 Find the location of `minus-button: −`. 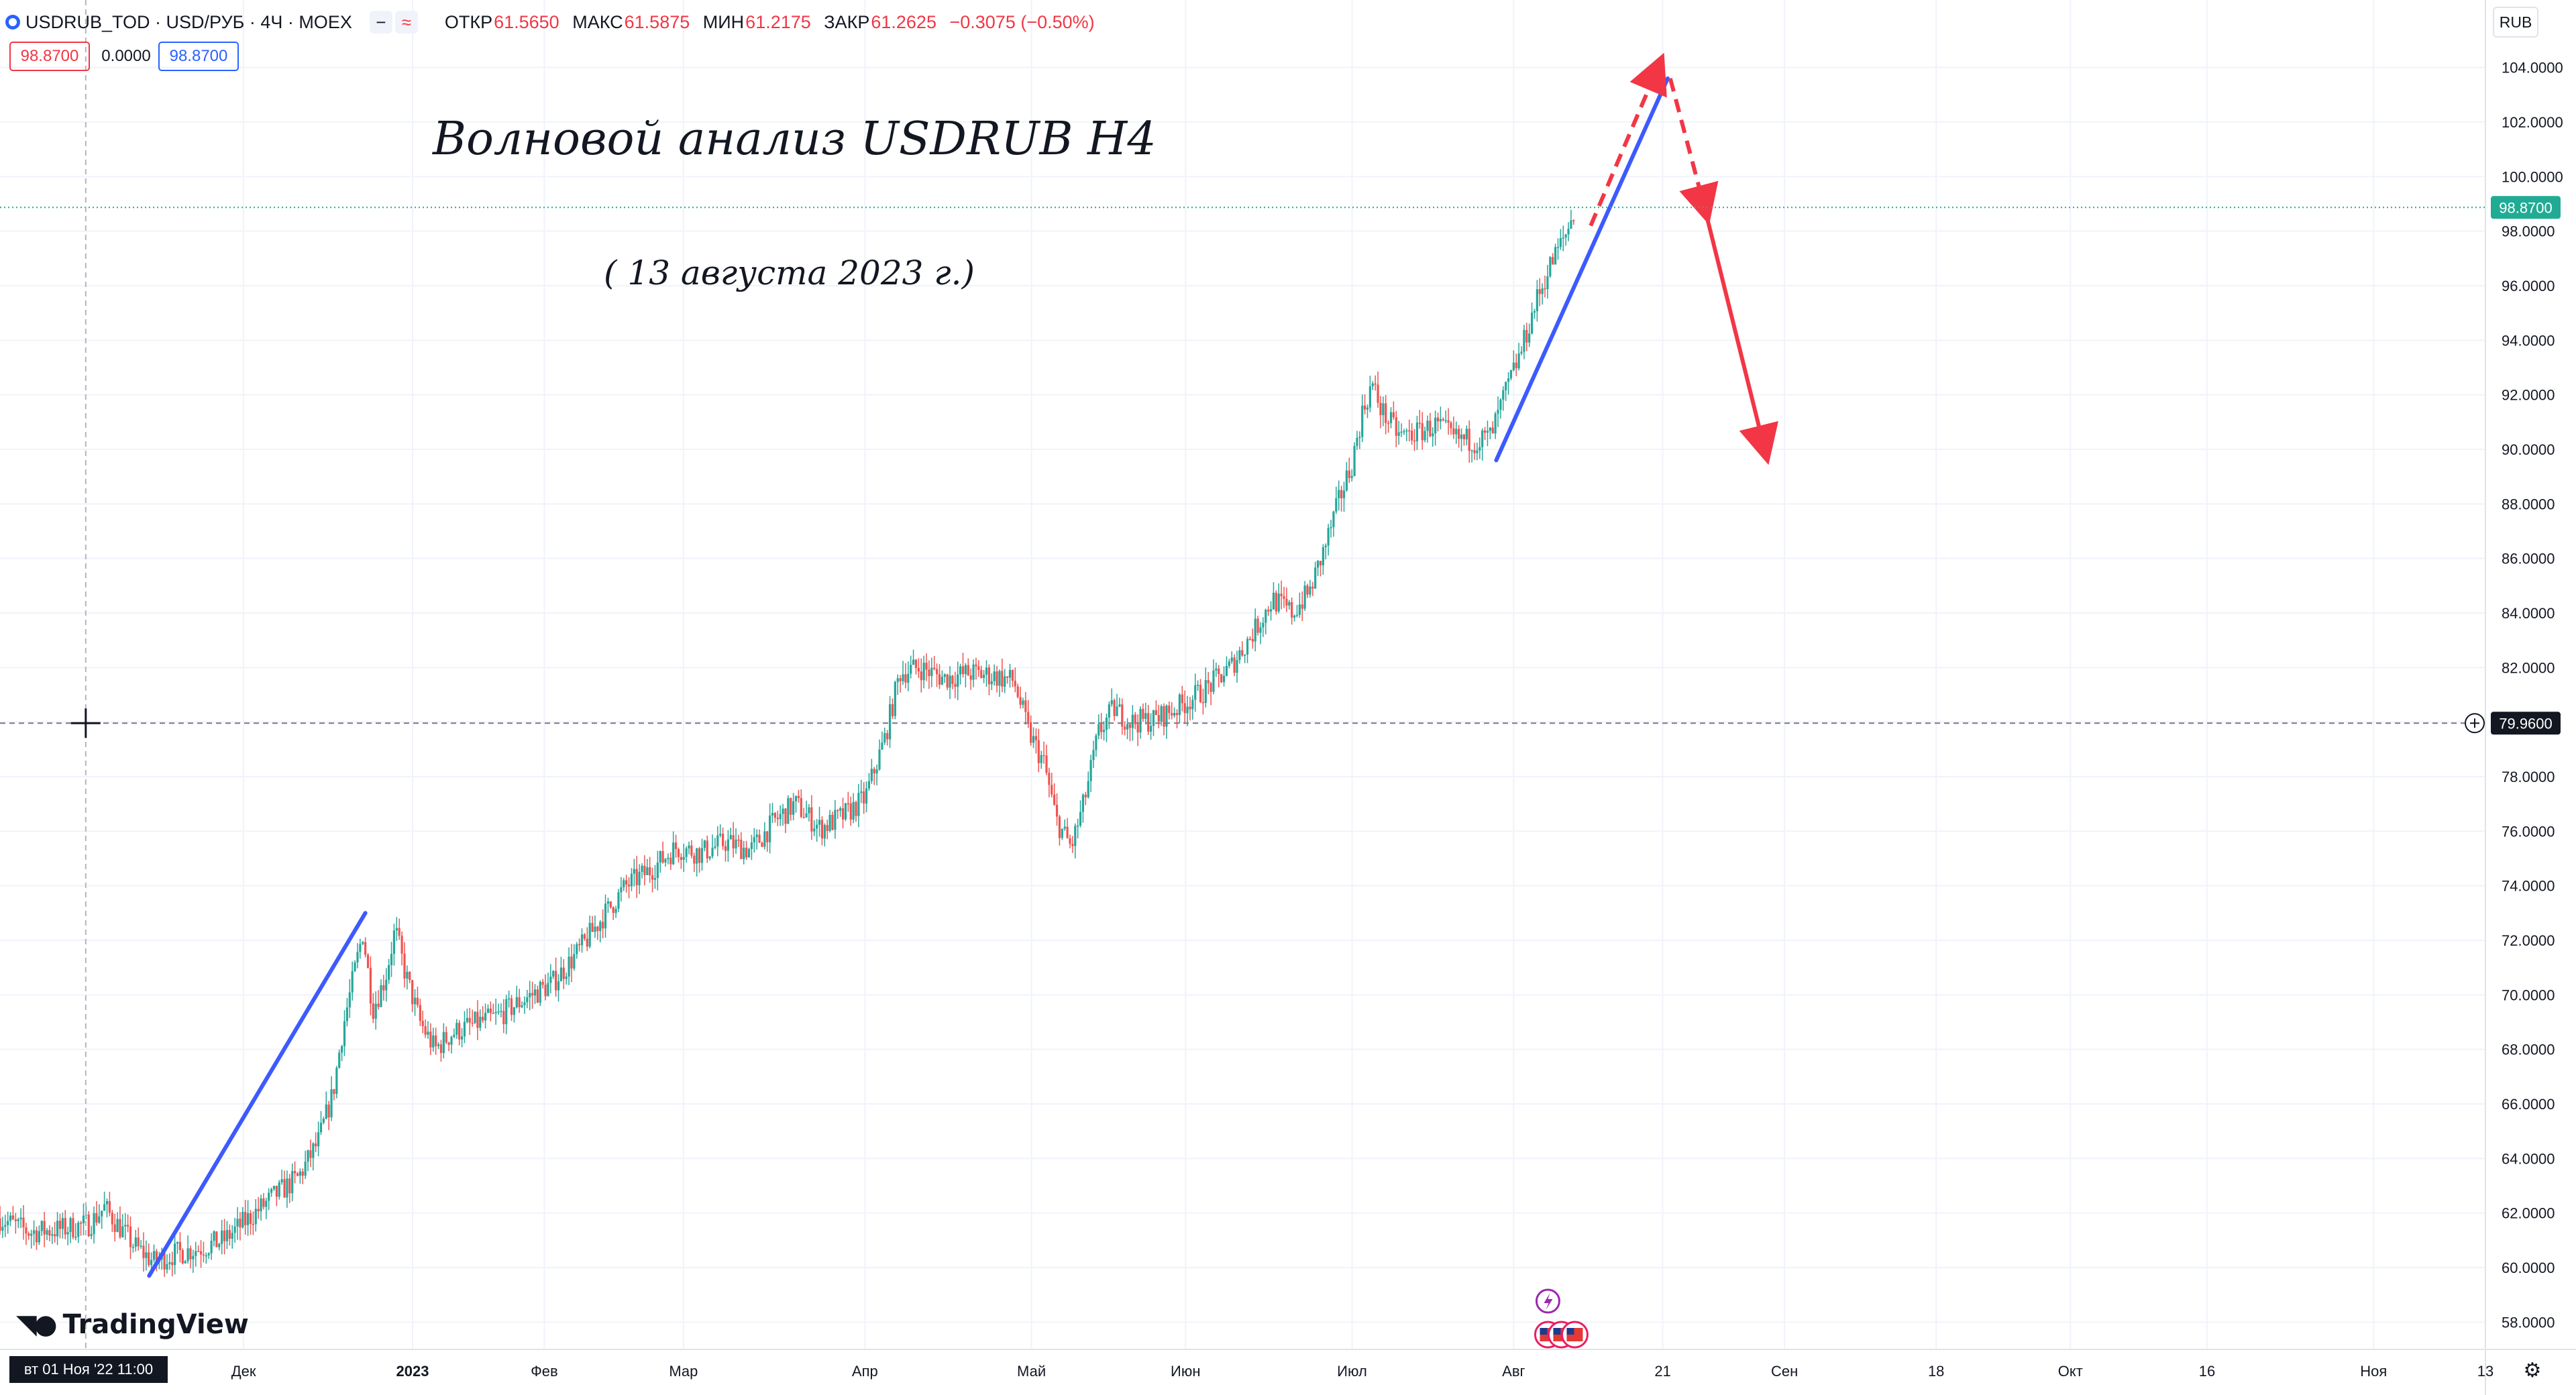

minus-button: − is located at coordinates (380, 22).